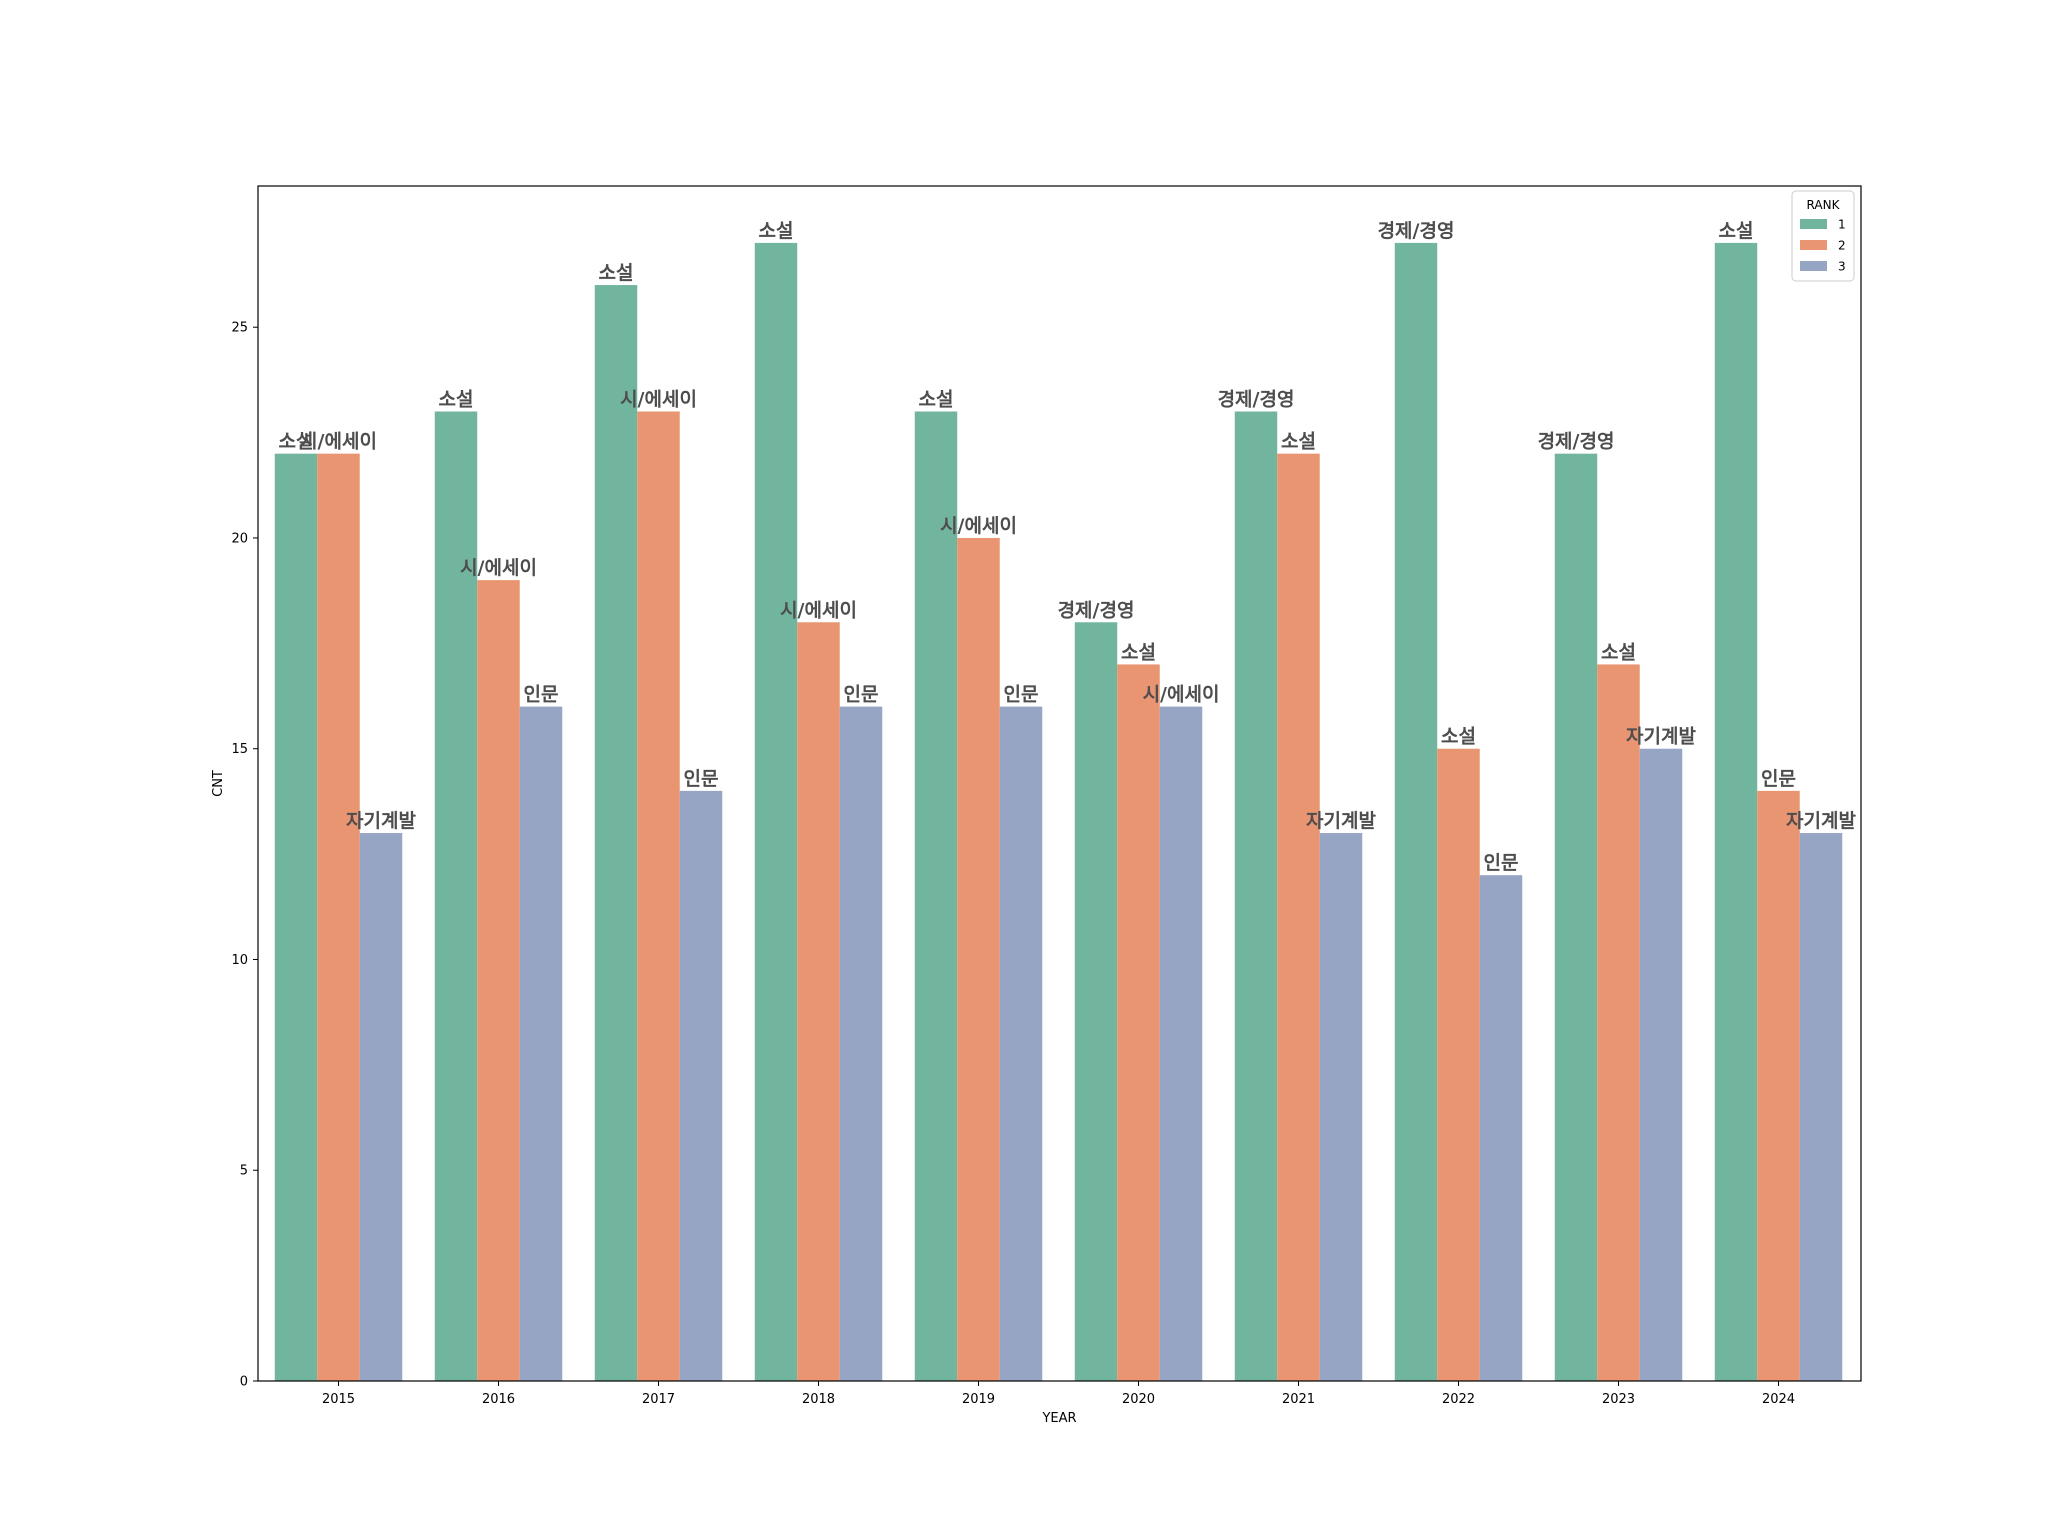 The image size is (2048, 1536). Describe the element at coordinates (1138, 1022) in the screenshot. I see `bar-rank2-2020` at that location.